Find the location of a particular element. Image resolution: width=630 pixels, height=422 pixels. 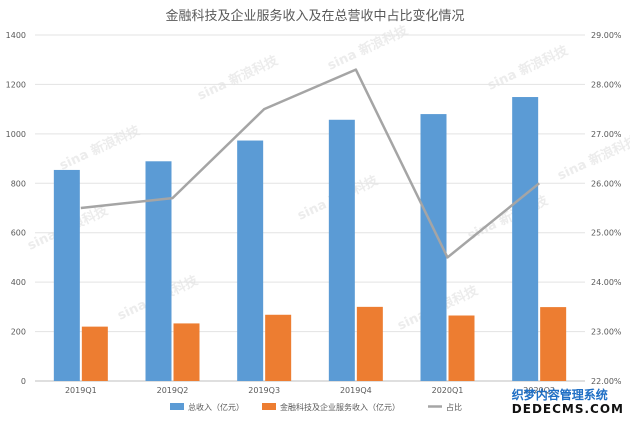

left-axis-tick-label: 1000 is located at coordinates (16, 134).